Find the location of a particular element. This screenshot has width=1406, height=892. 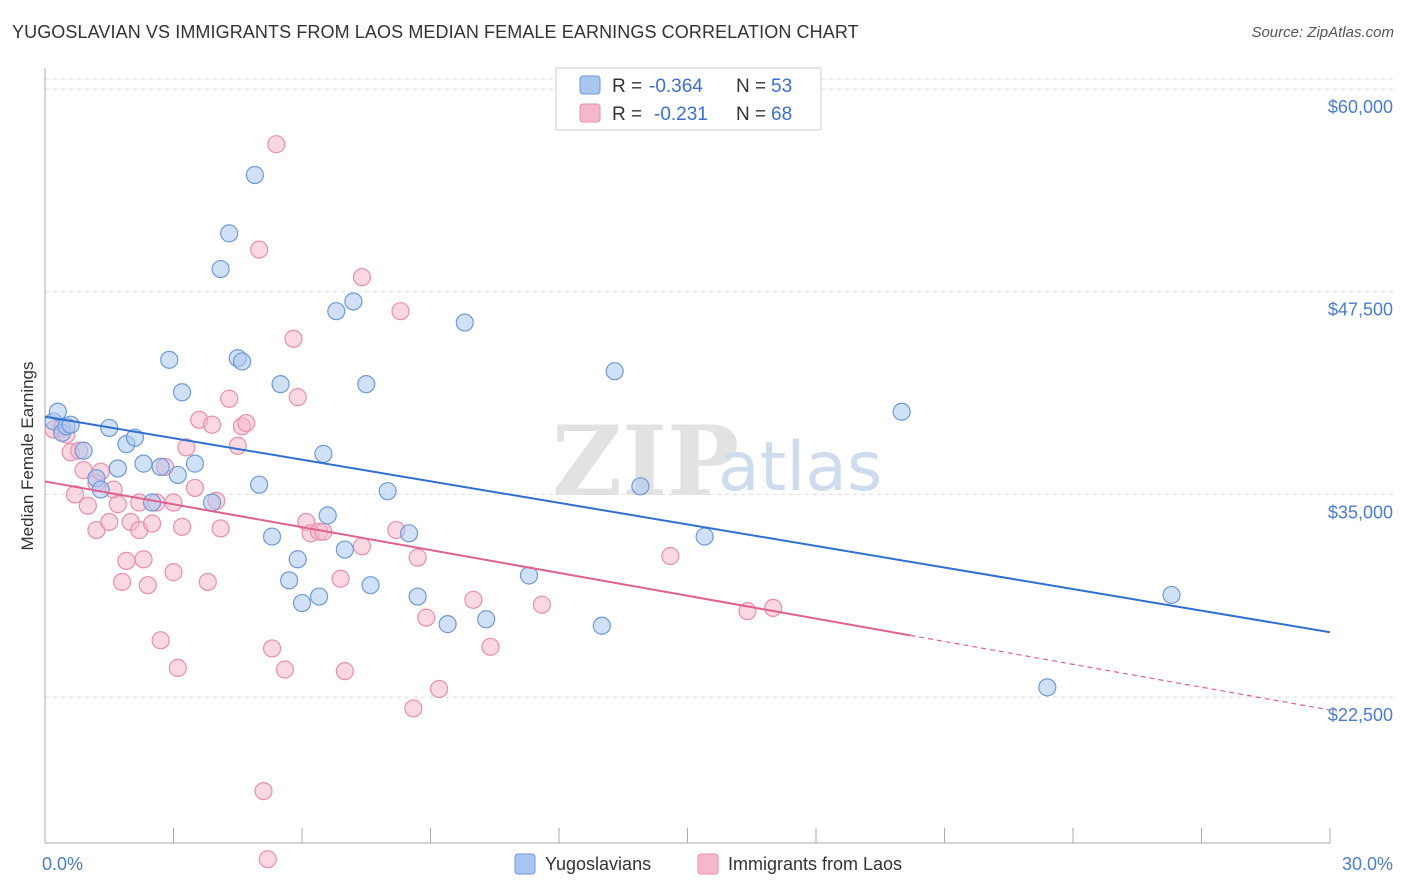

legend-r-value-1: -0.364 is located at coordinates (676, 86).